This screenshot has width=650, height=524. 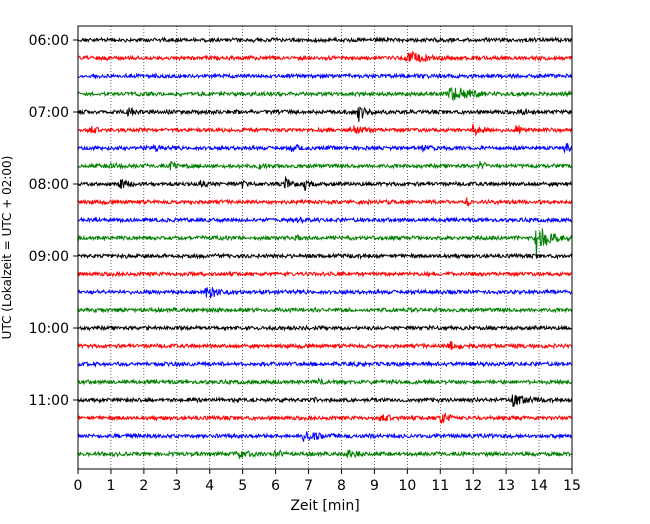 I want to click on x-tick-label: 4, so click(x=209, y=486).